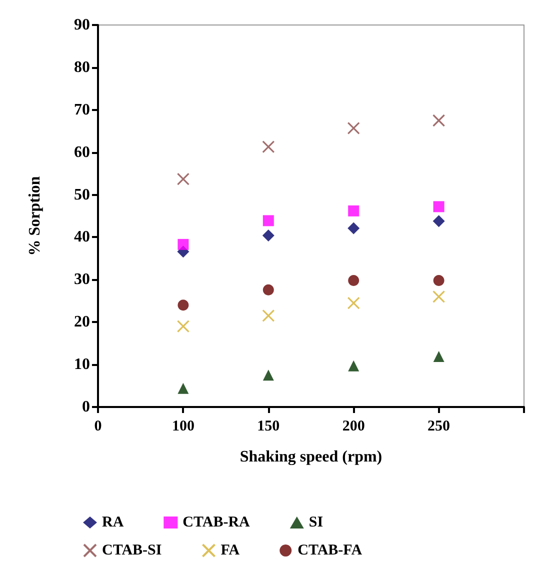  What do you see at coordinates (82, 365) in the screenshot?
I see `y-tick-label: 10` at bounding box center [82, 365].